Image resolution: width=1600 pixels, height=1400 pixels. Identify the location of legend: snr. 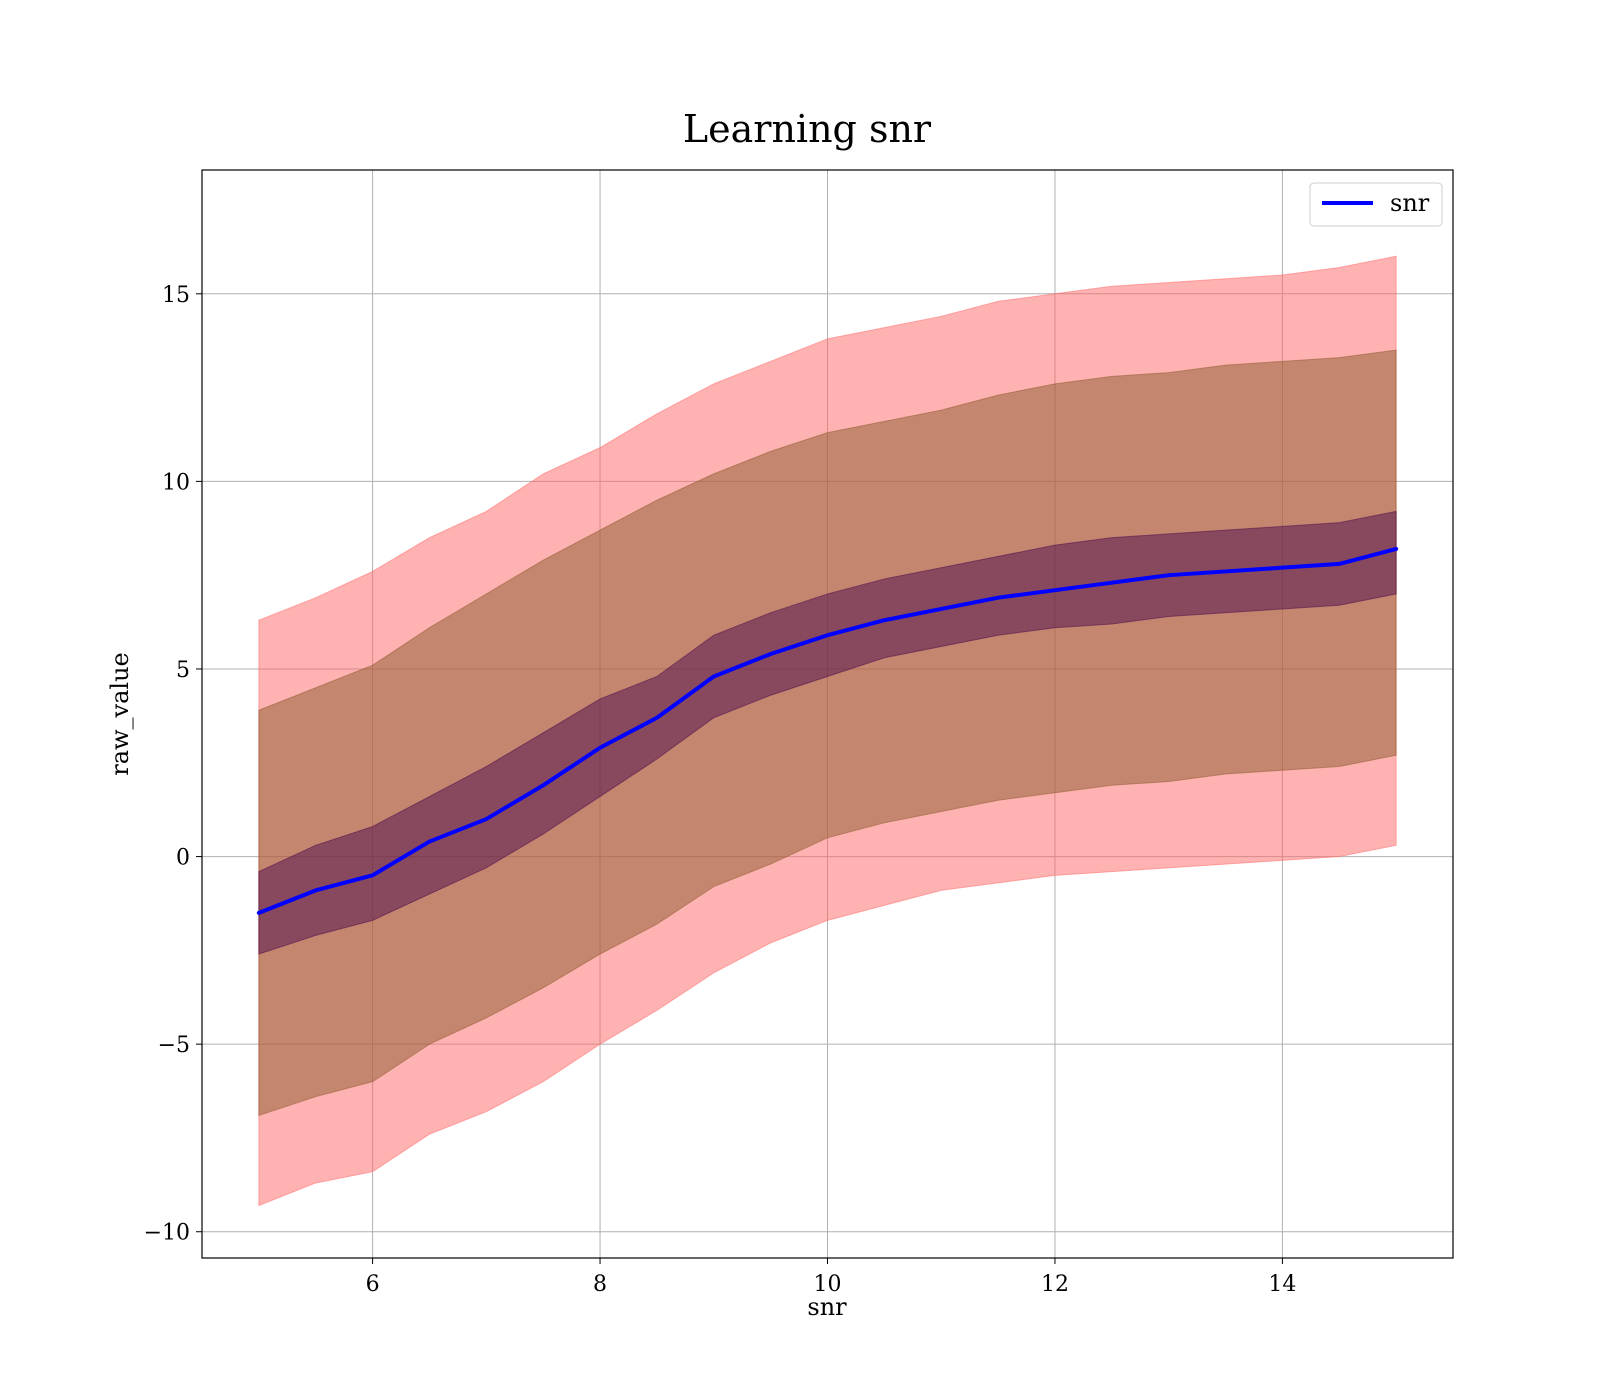
(1376, 204).